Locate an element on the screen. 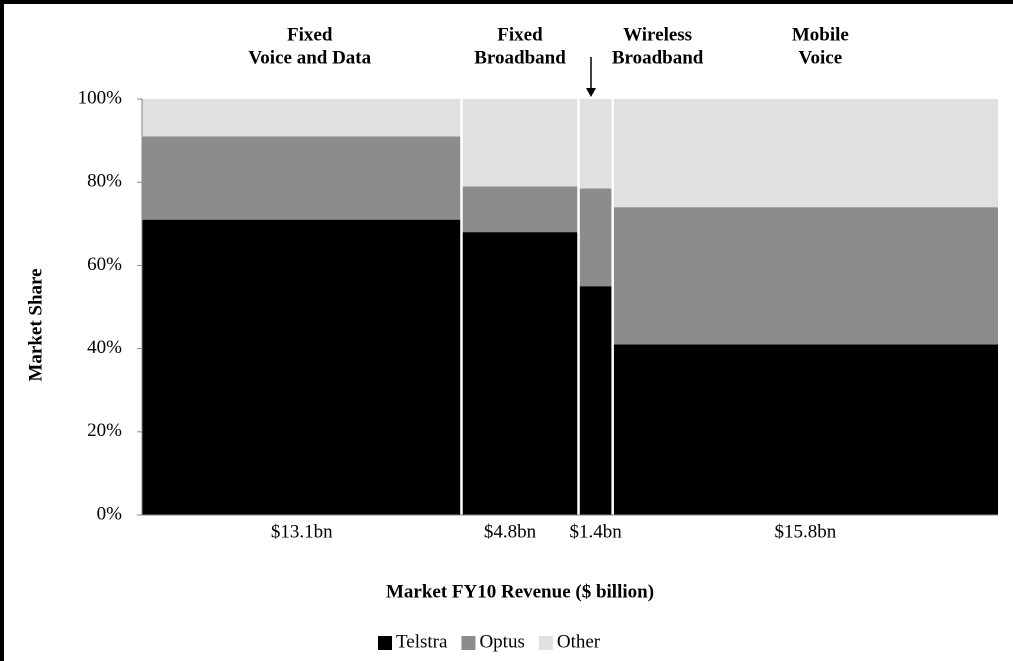  frame-left is located at coordinates (2, 330).